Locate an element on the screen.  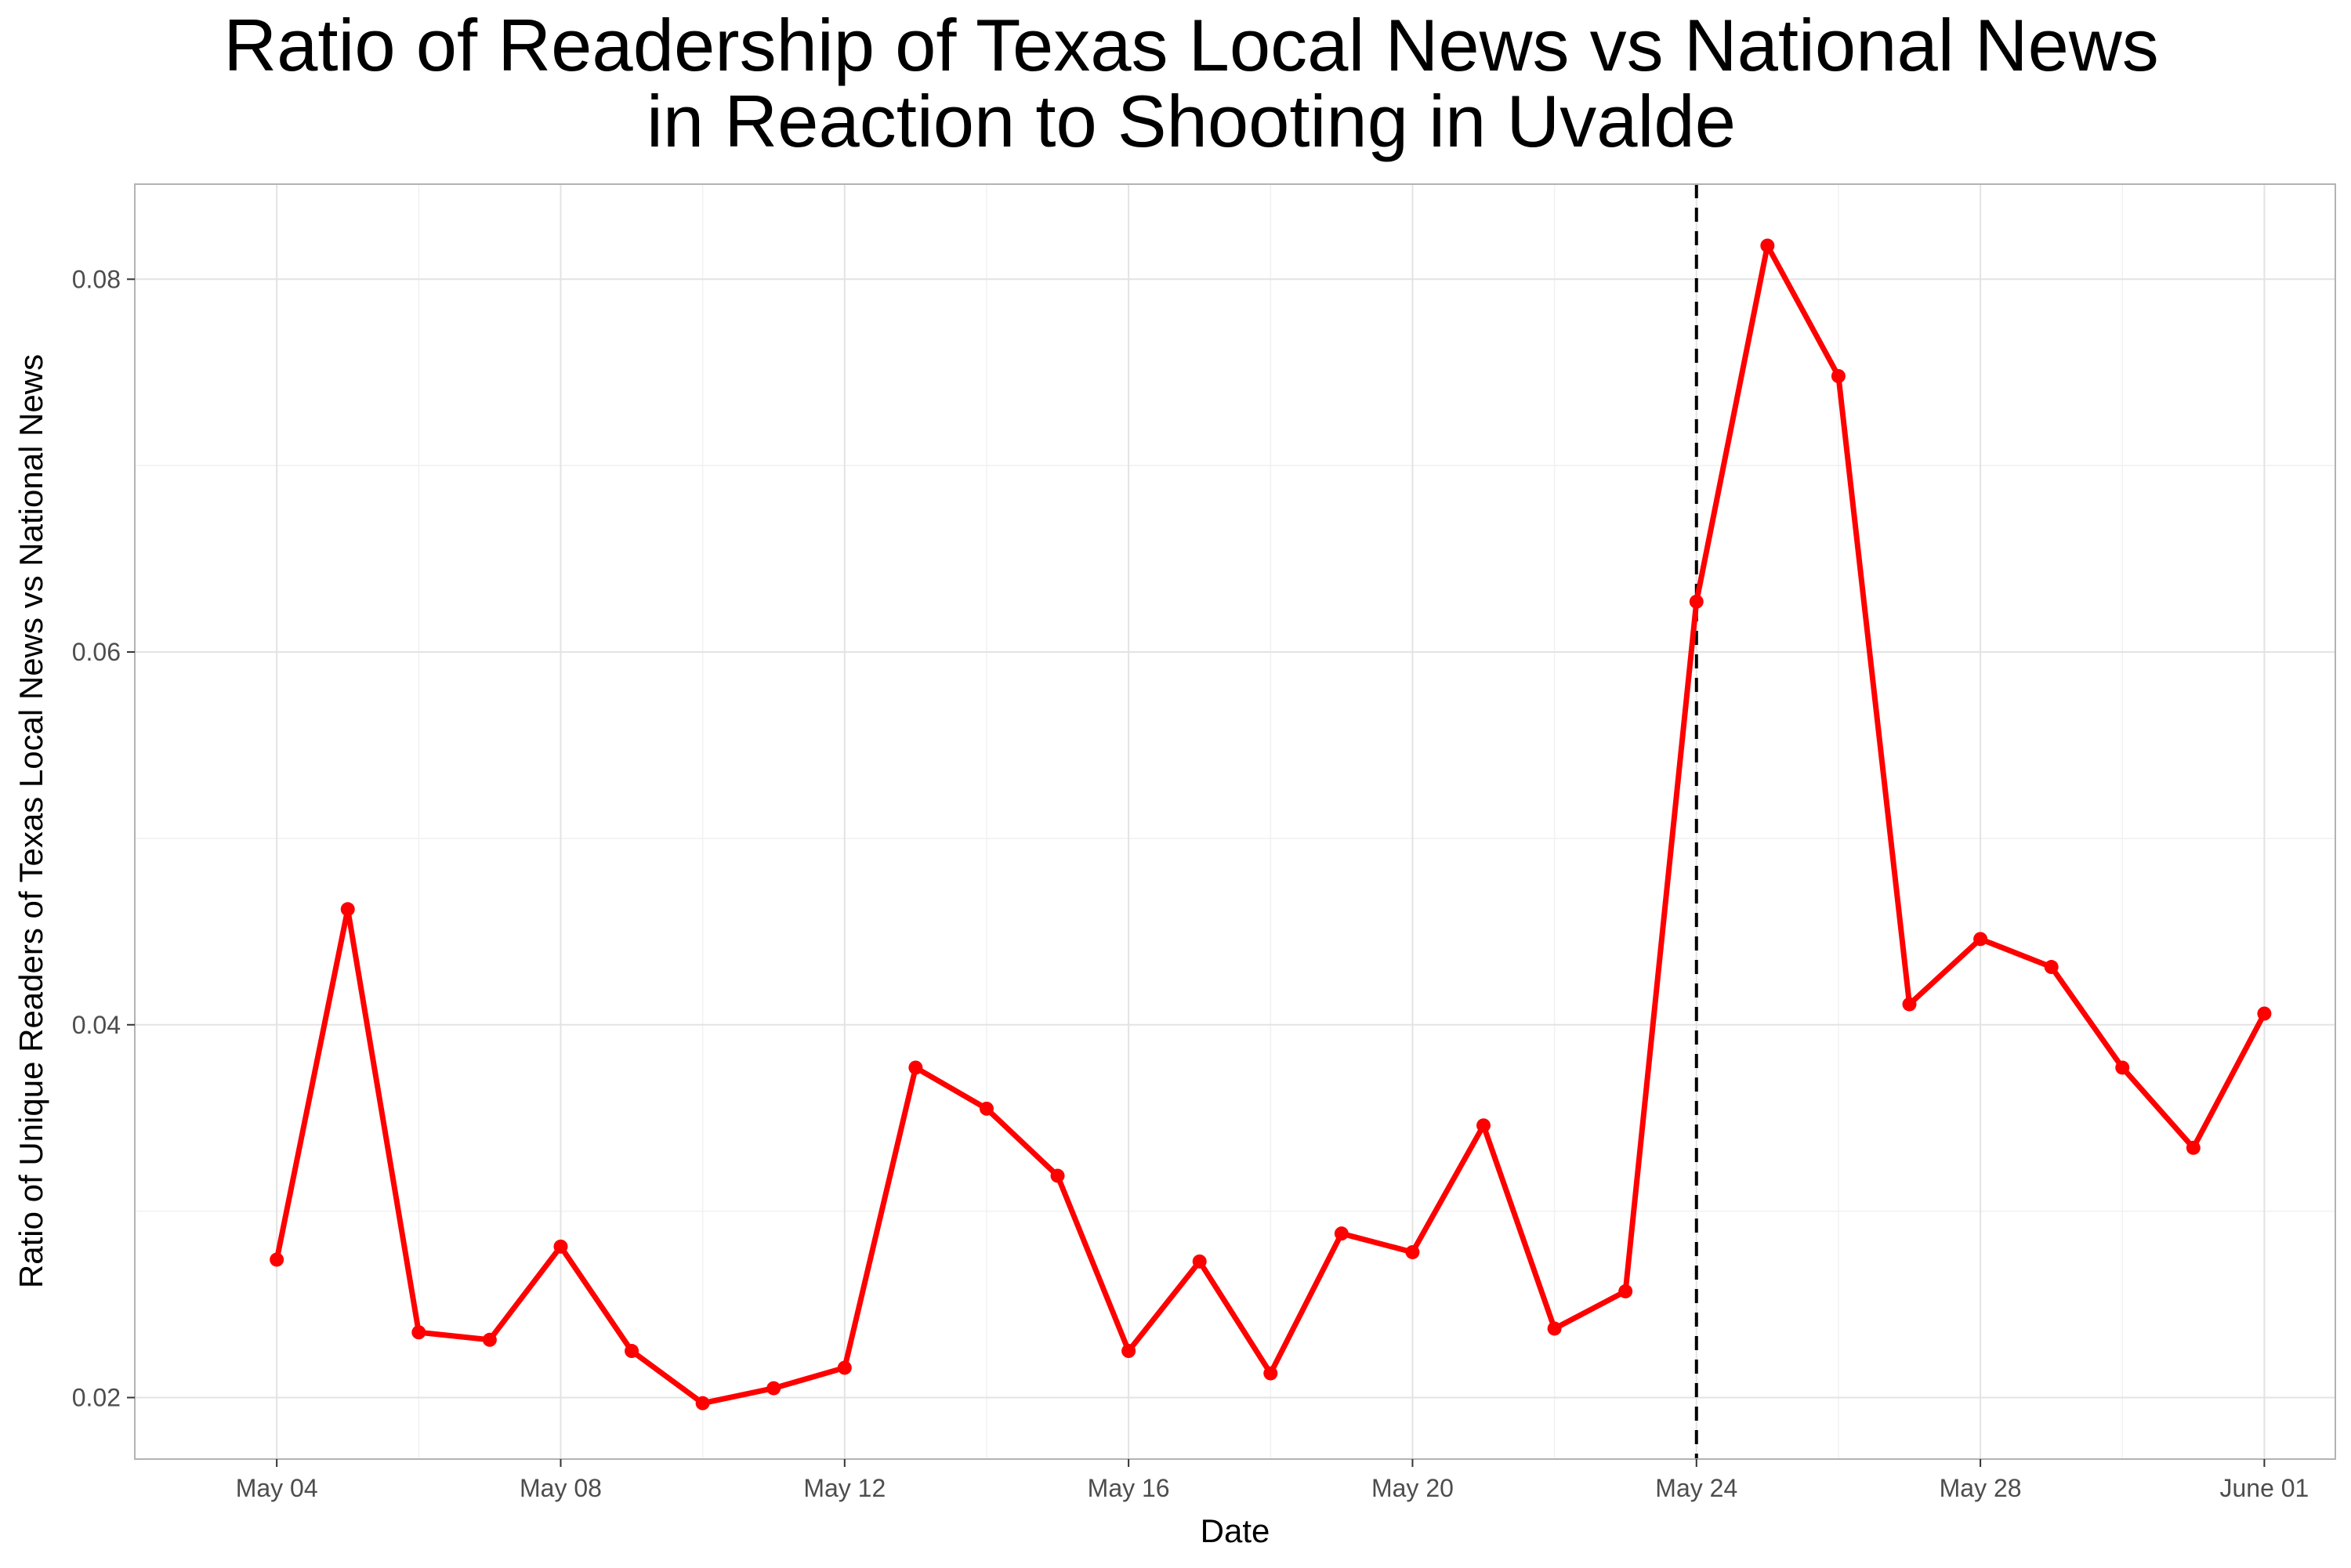
x-axis-title: Date is located at coordinates (1235, 1530).